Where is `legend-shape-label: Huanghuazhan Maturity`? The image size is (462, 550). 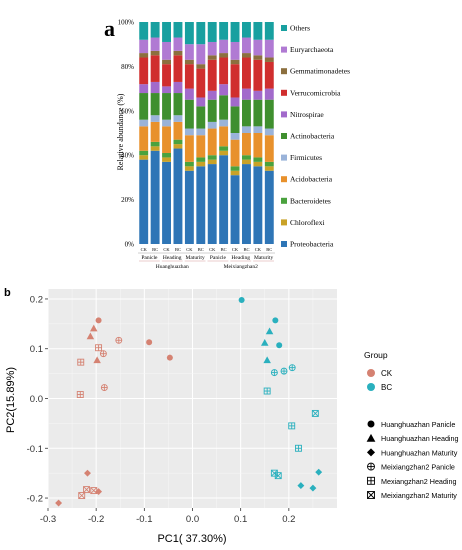 legend-shape-label: Huanghuazhan Maturity is located at coordinates (419, 452).